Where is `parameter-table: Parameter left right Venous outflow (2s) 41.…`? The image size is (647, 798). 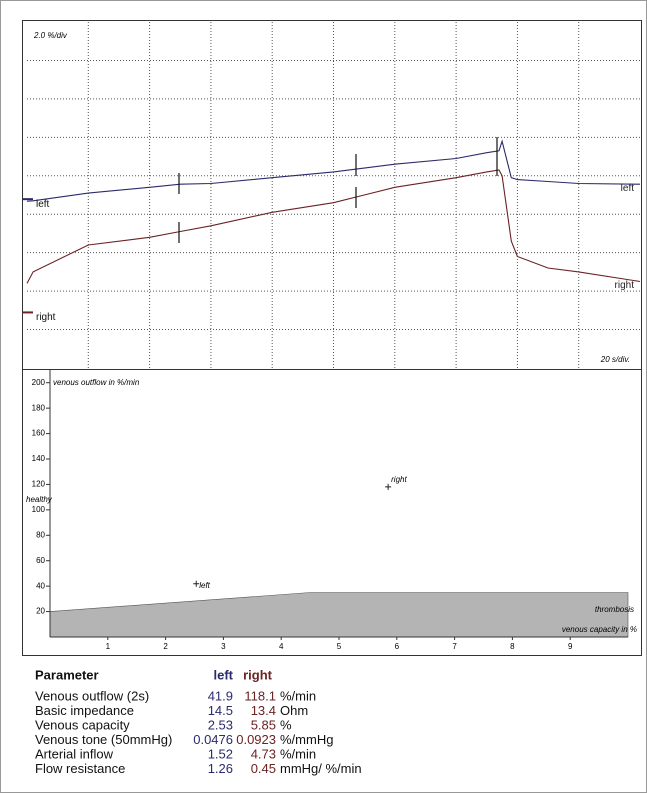
parameter-table: Parameter left right Venous outflow (2s) 41.… is located at coordinates (198, 721).